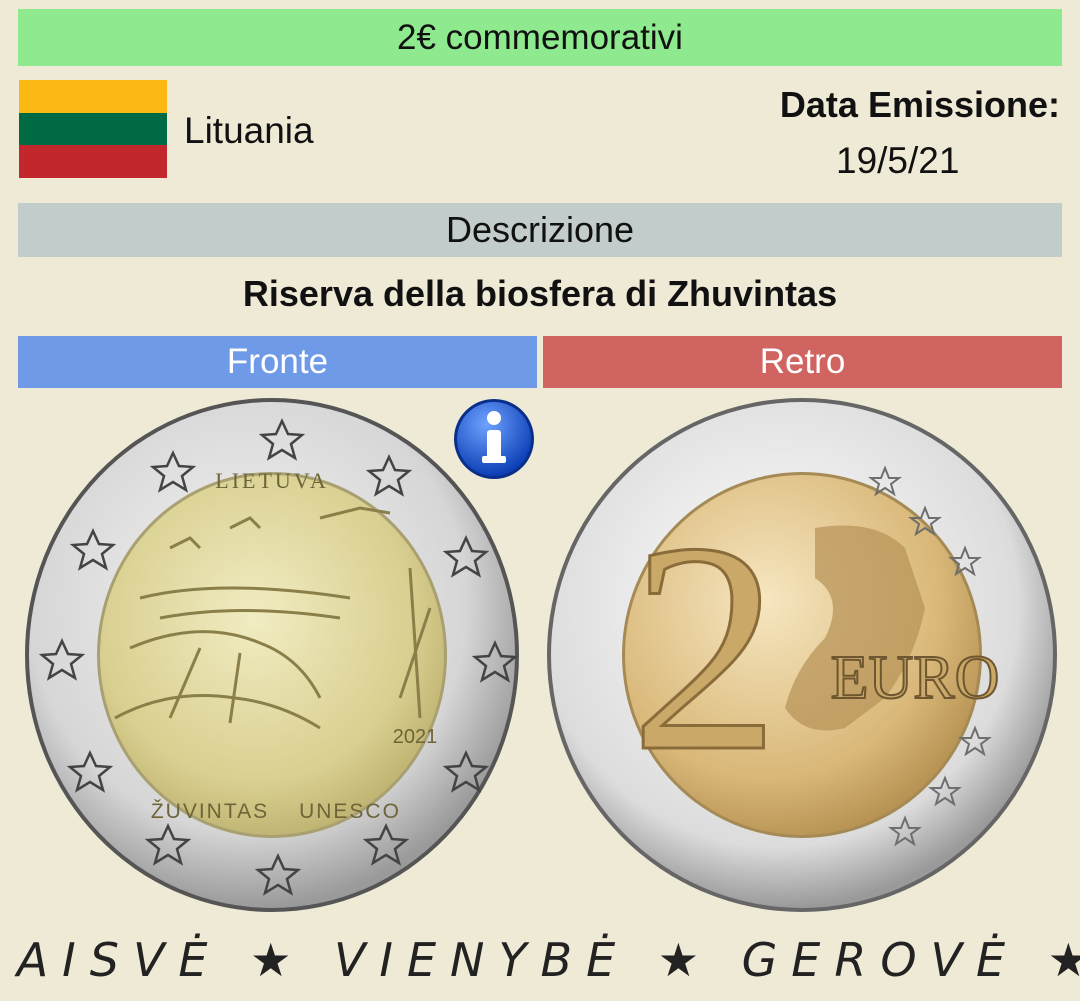 The image size is (1080, 1001). What do you see at coordinates (271, 480) in the screenshot?
I see `coin-front-top-text: LIETUVA` at bounding box center [271, 480].